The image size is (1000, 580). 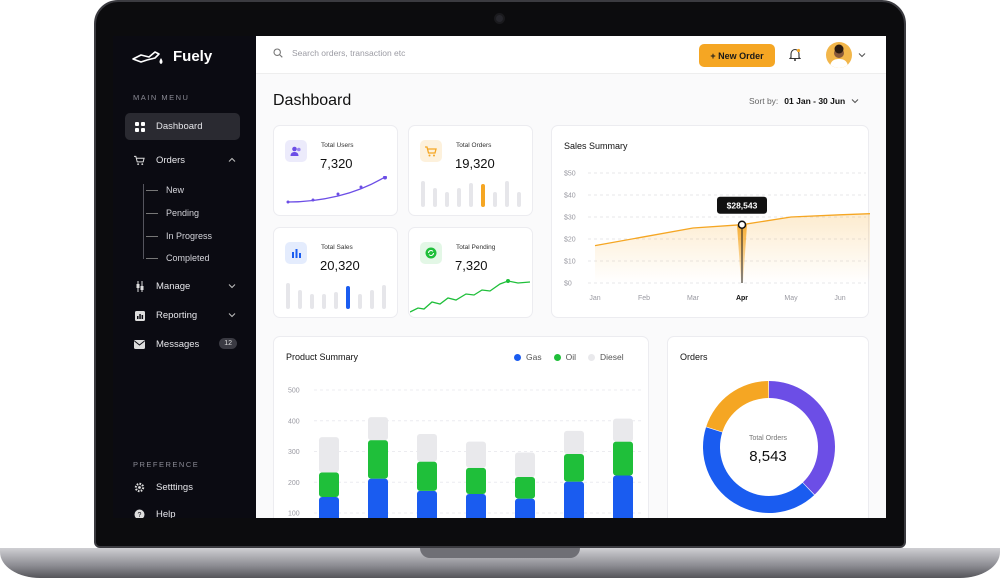 I want to click on orders-mini-bars, so click(x=471, y=194).